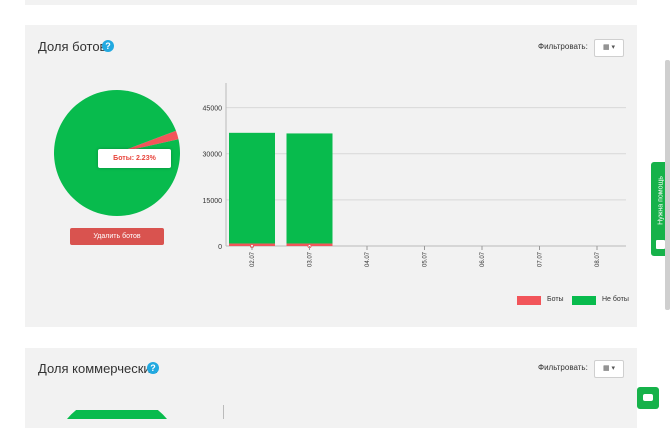 The width and height of the screenshot is (670, 428). I want to click on filter-button-commercial: ▦ ▾, so click(609, 369).